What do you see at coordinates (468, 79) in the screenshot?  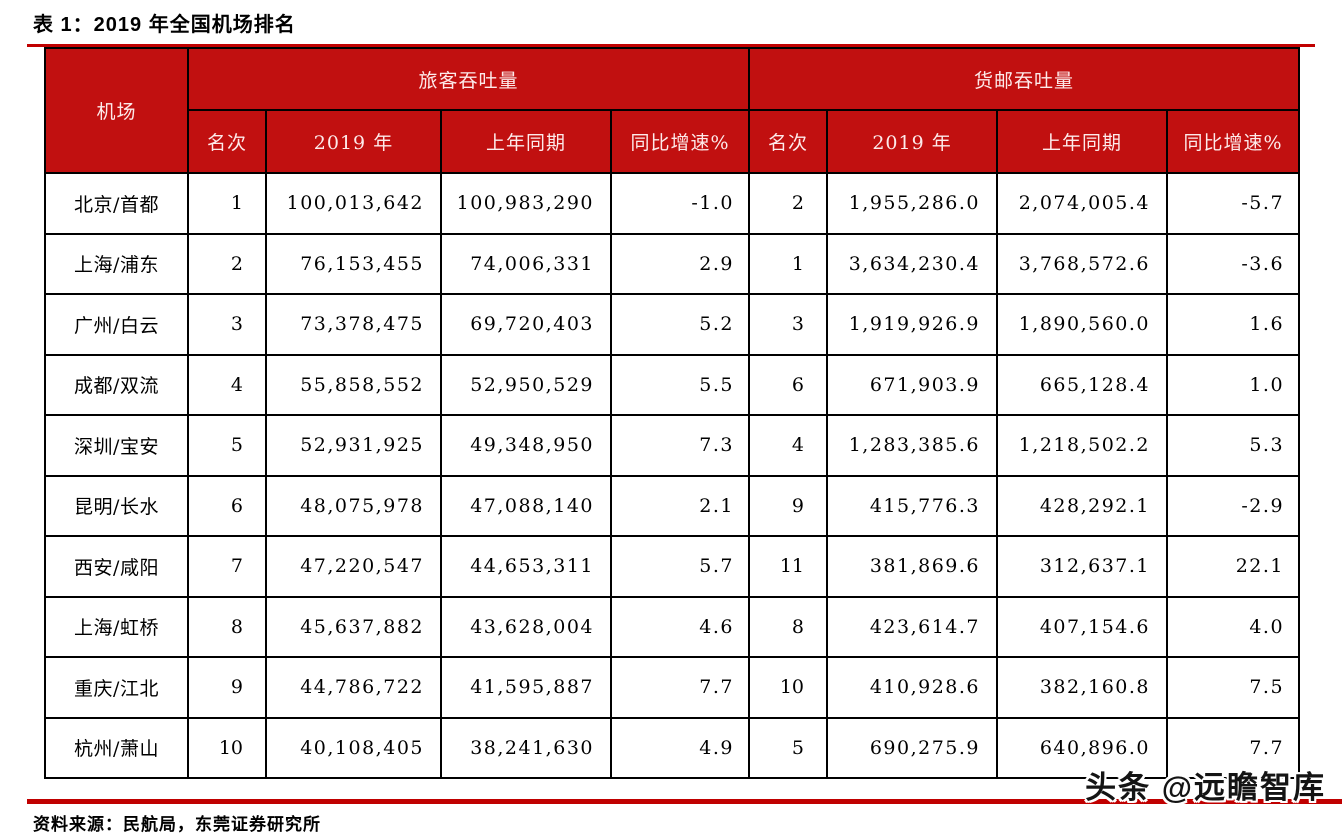 I see `header-passenger-throughput: 旅客吞吐量` at bounding box center [468, 79].